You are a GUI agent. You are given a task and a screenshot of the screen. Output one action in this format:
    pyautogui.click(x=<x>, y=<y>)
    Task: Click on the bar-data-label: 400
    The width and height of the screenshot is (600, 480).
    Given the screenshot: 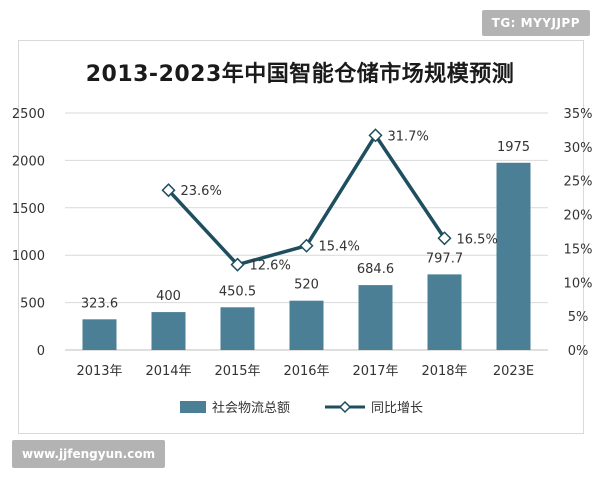 What is the action you would take?
    pyautogui.click(x=168, y=296)
    